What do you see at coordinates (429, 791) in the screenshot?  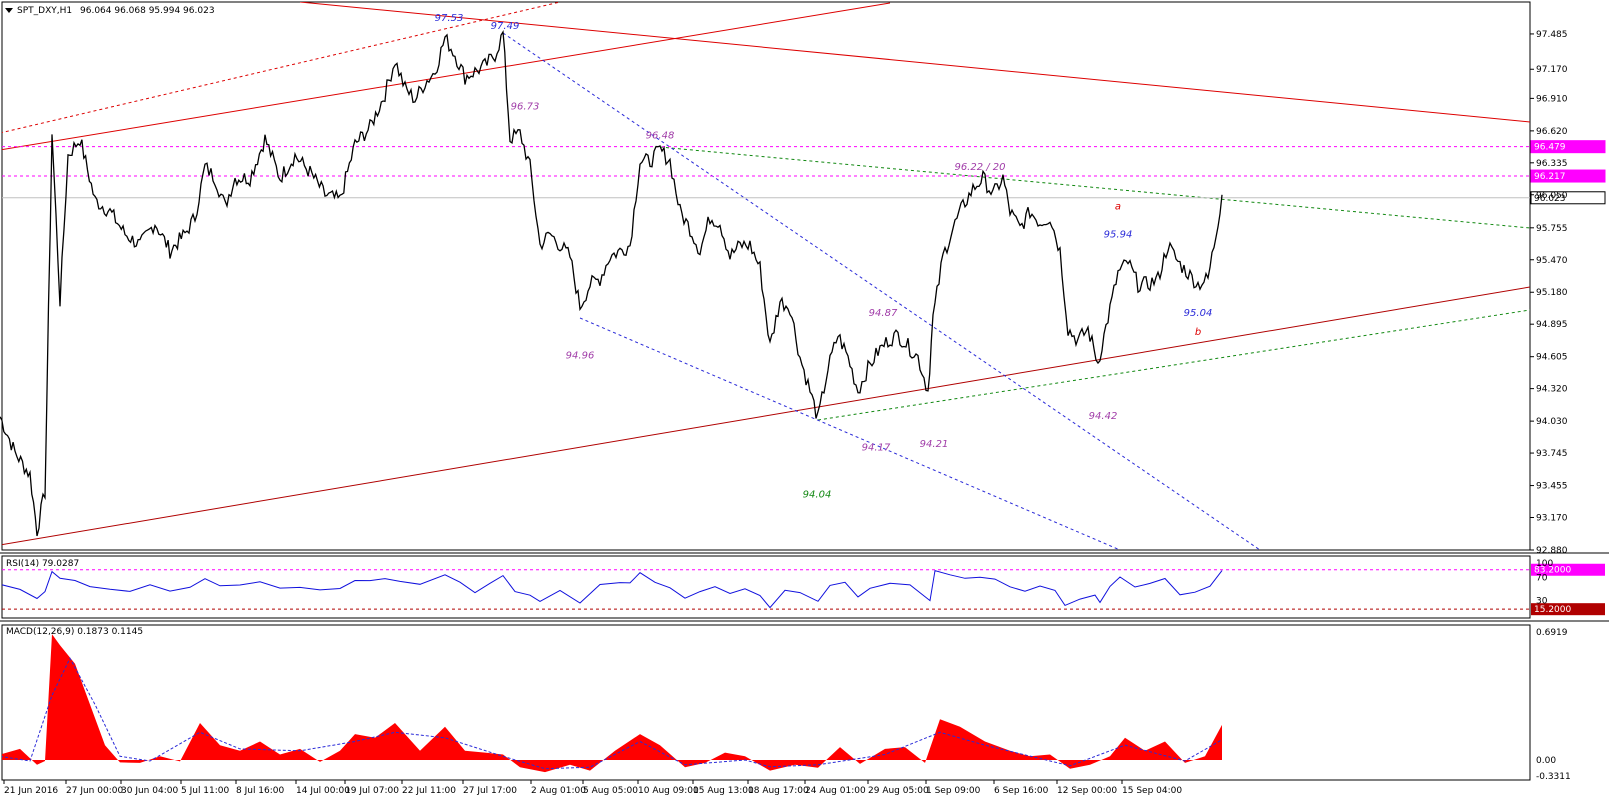 I see `x-tick-label: 22 Jul 11:00` at bounding box center [429, 791].